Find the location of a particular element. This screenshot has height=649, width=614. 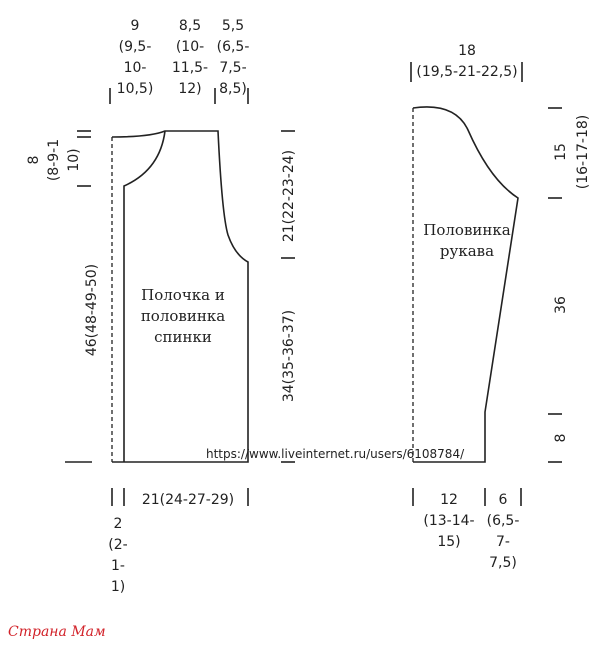

top-width: (9,5- is located at coordinates (135, 47).